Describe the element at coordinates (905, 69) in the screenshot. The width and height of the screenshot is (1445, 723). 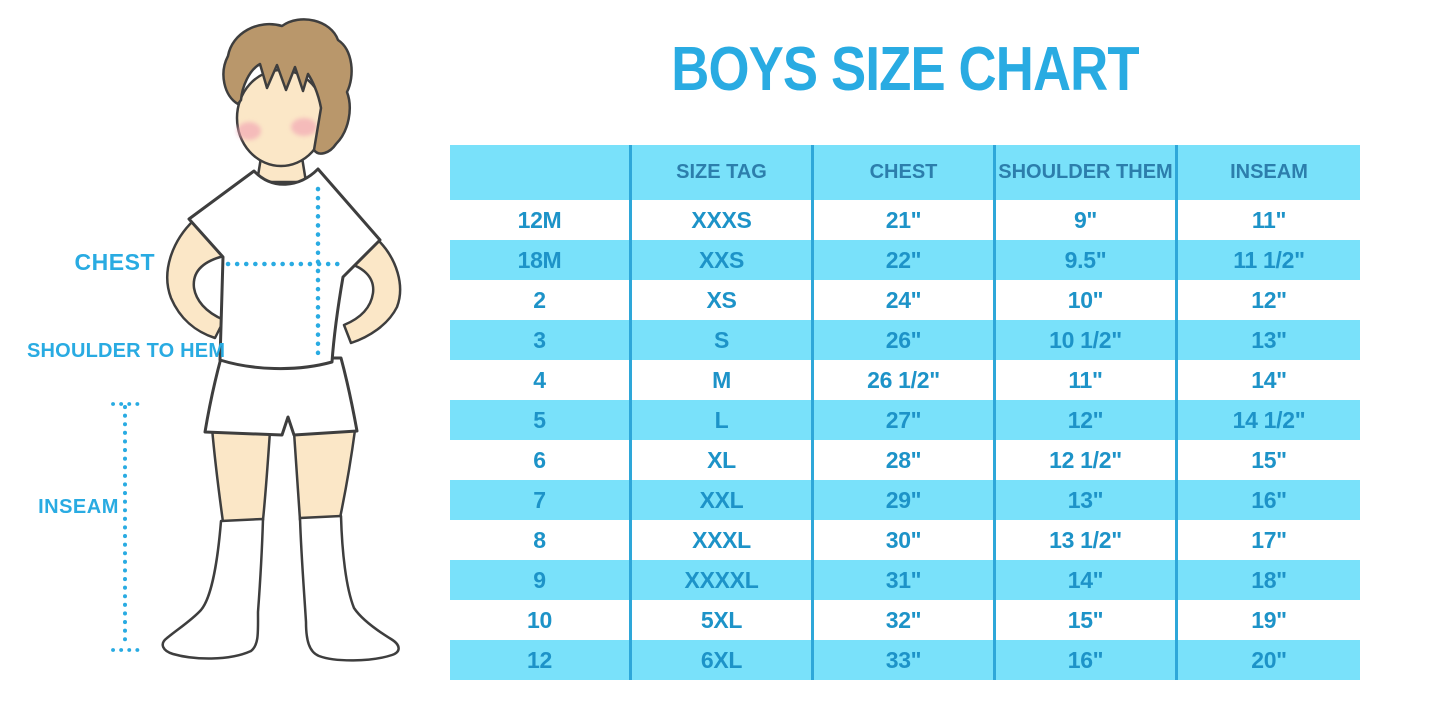
I see `page-title: BOYS SIZE CHART` at that location.